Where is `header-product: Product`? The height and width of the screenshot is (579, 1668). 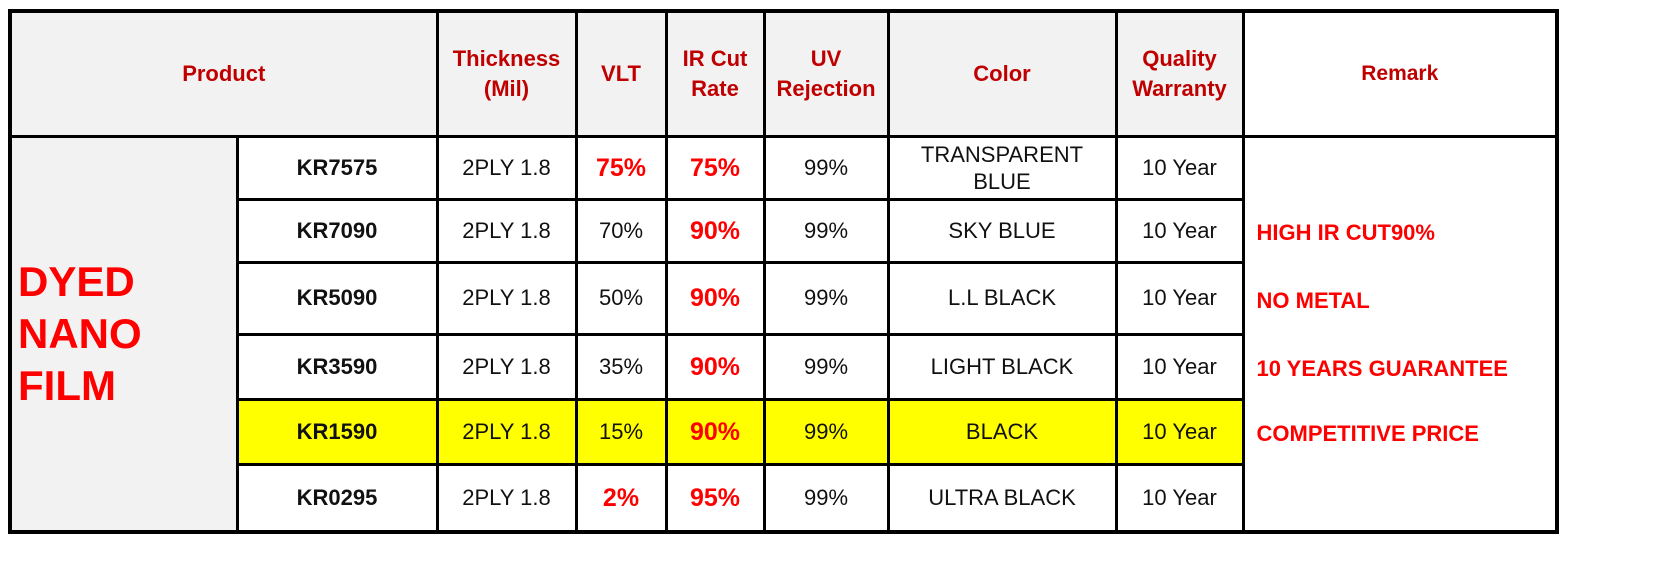
header-product: Product is located at coordinates (223, 73).